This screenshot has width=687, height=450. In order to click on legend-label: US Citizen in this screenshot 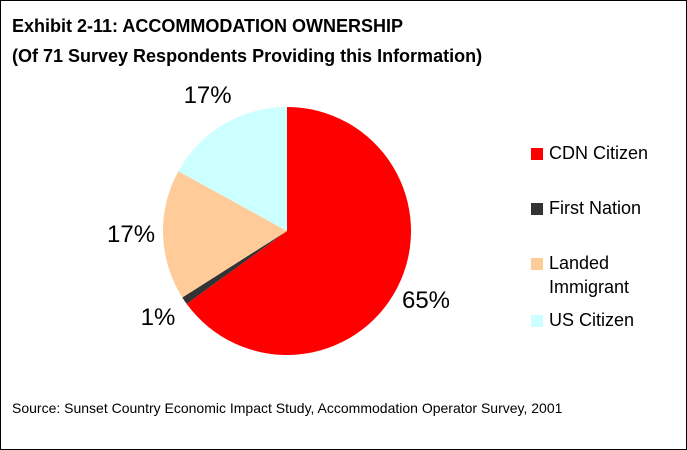, I will do `click(591, 320)`.